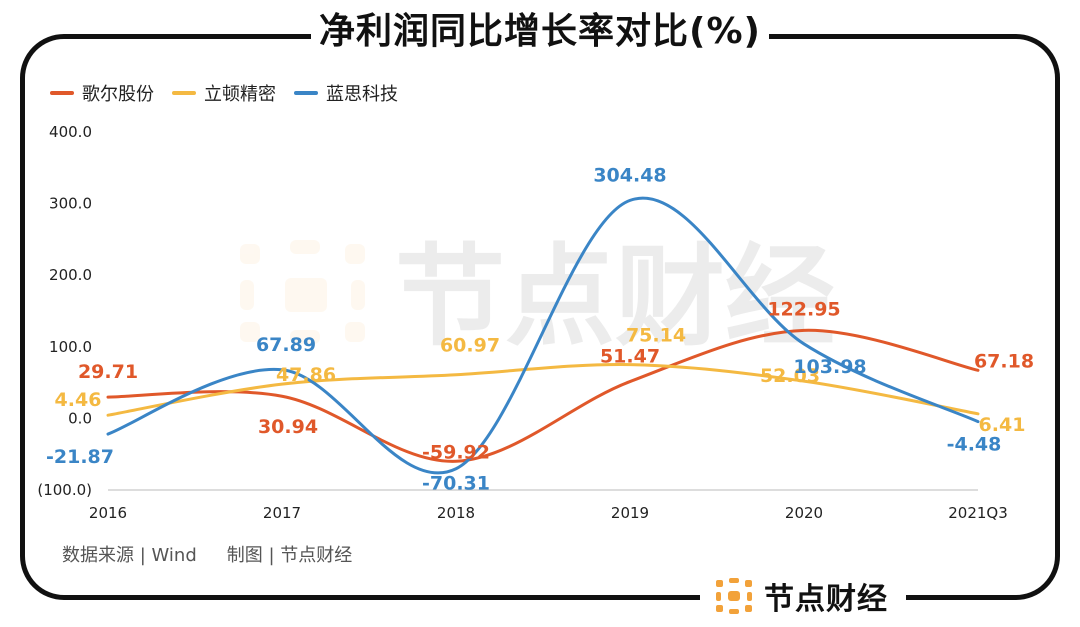 The height and width of the screenshot is (627, 1080). I want to click on x-tick-label: 2021Q3, so click(978, 513).